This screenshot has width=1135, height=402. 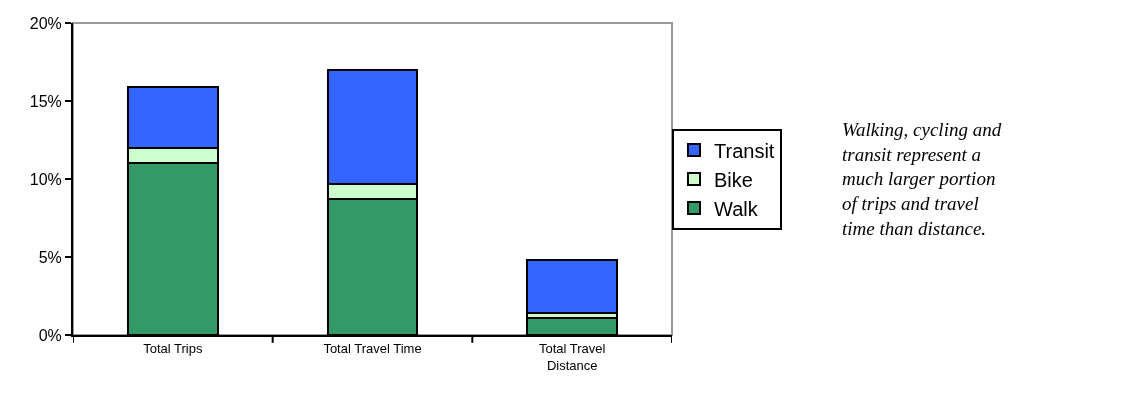 What do you see at coordinates (372, 348) in the screenshot?
I see `x-tick-label: Total Travel Time` at bounding box center [372, 348].